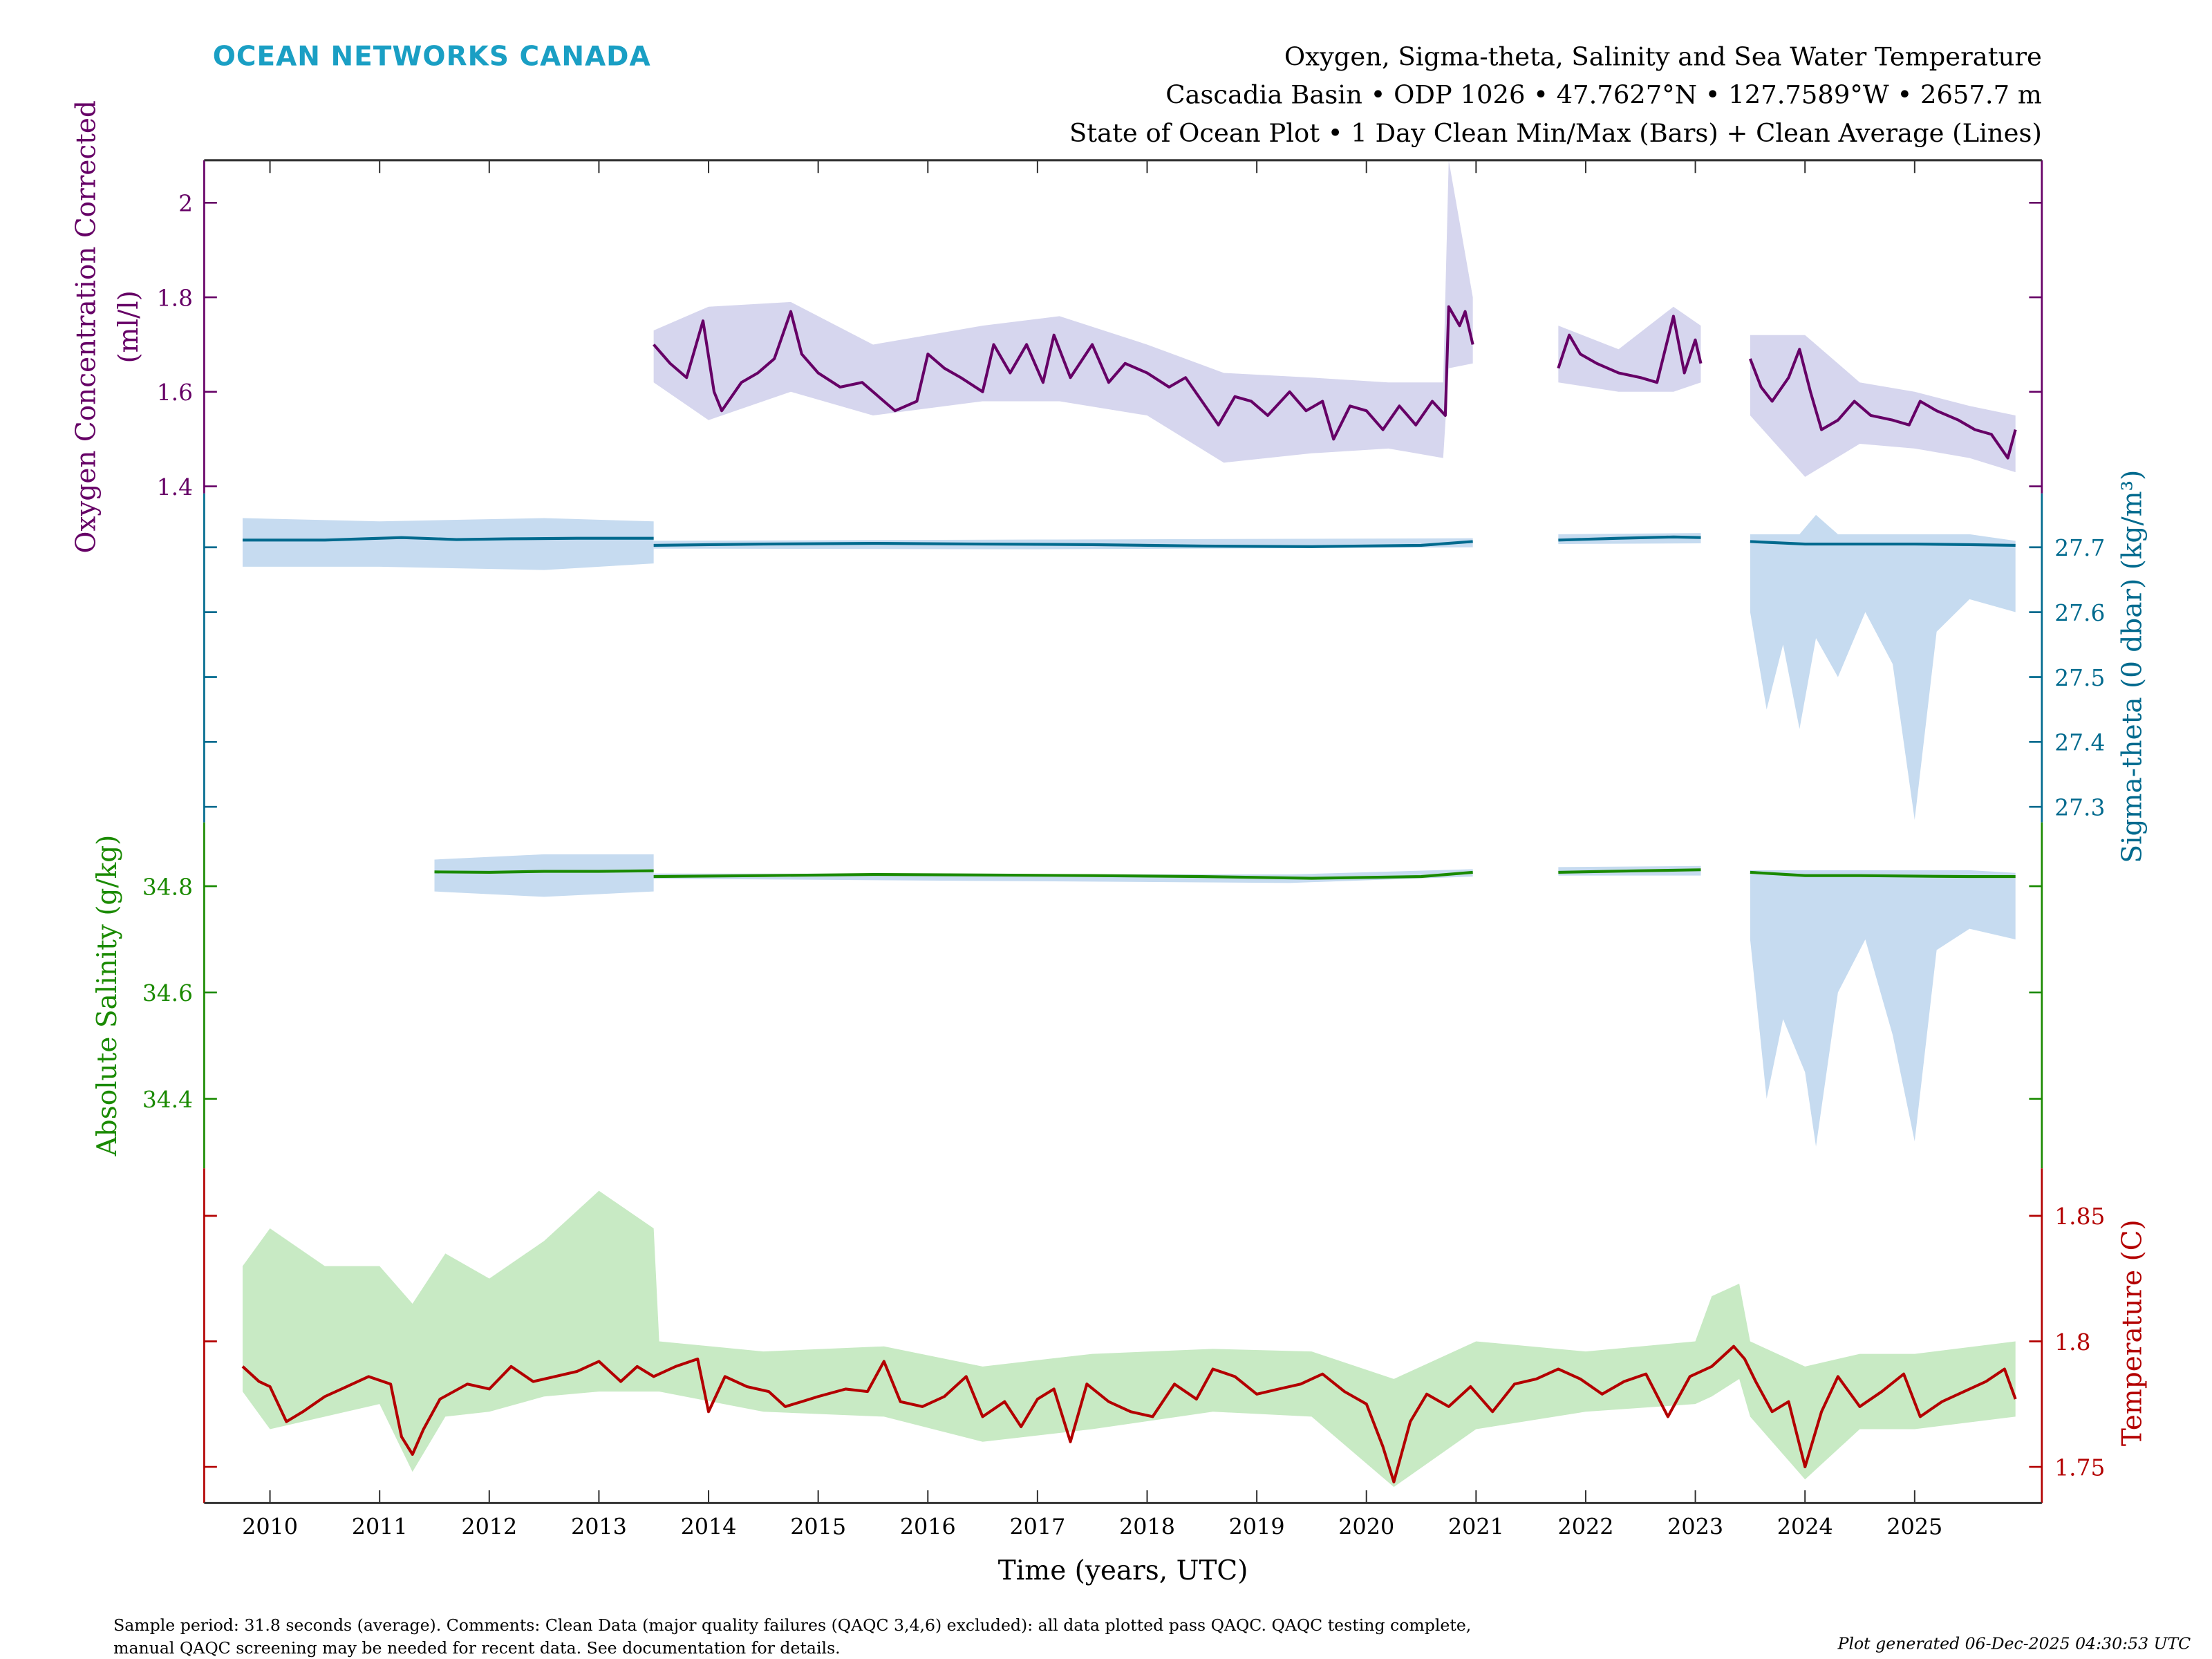 The height and width of the screenshot is (1659, 2212). Describe the element at coordinates (86, 327) in the screenshot. I see `oxygen-axis-label: Oxygen Concentration Corrected` at that location.